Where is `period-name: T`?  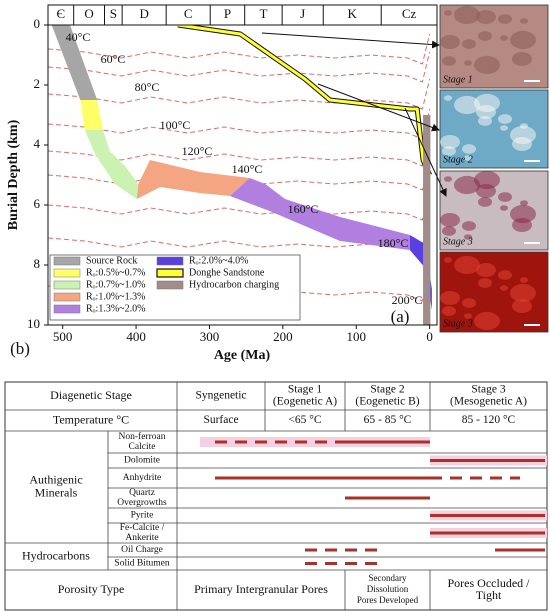 period-name: T is located at coordinates (263, 13).